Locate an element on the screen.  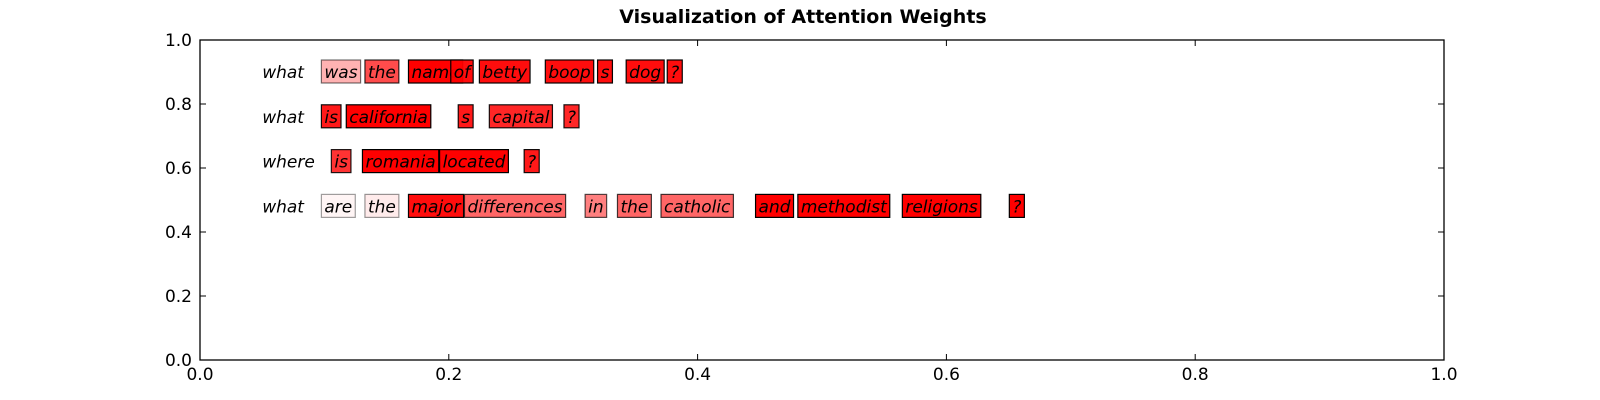
x-tick-label: 0.2 is located at coordinates (448, 375).